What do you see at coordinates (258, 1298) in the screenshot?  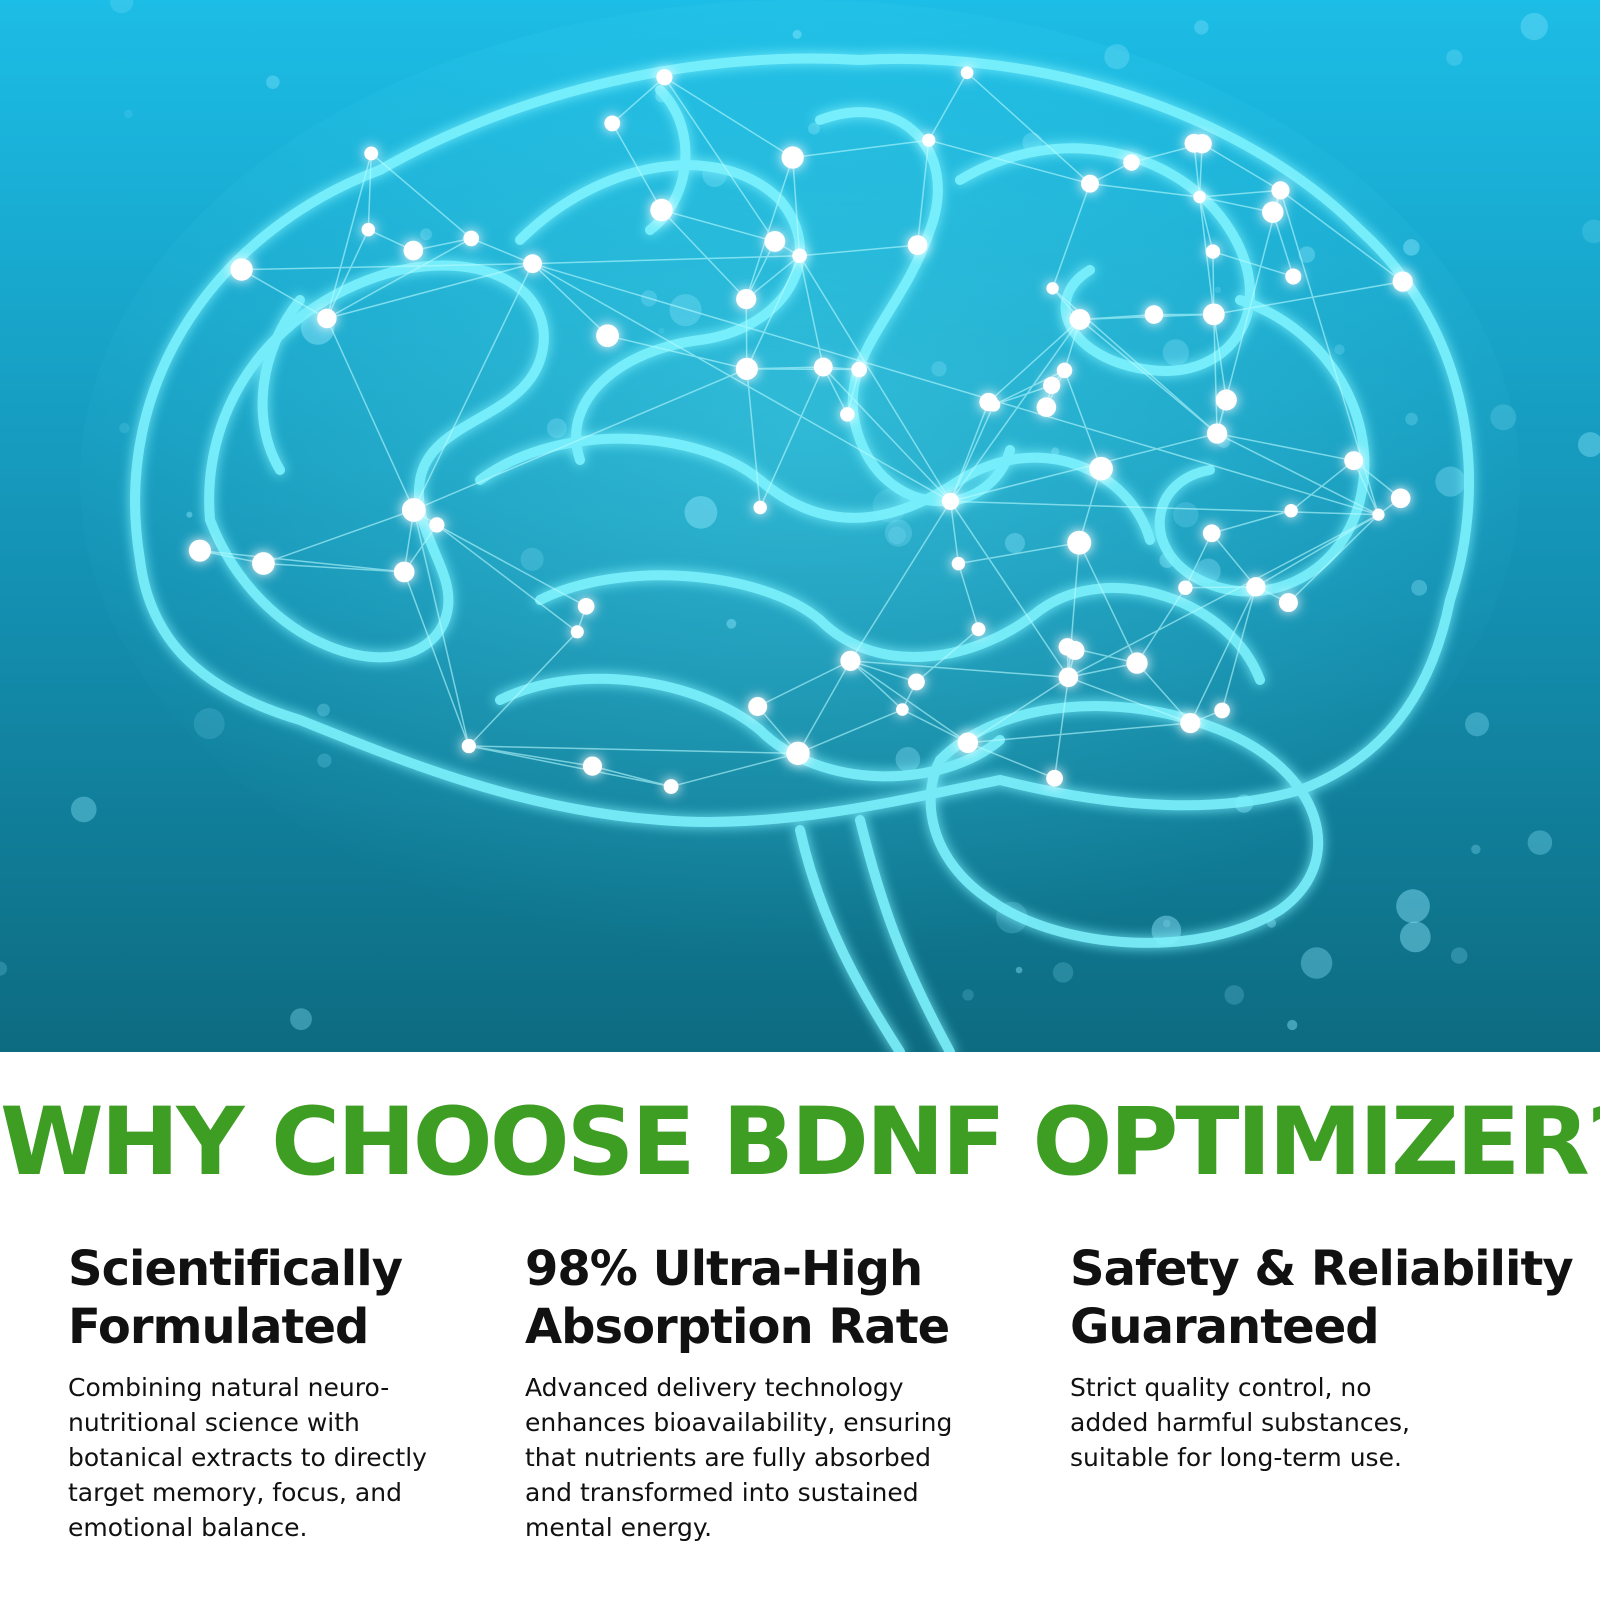 I see `feature-heading: Scientifically Formulated` at bounding box center [258, 1298].